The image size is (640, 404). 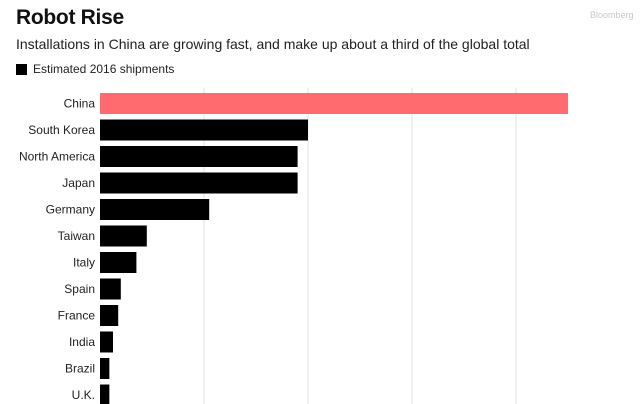 What do you see at coordinates (61, 130) in the screenshot?
I see `category-label: South Korea` at bounding box center [61, 130].